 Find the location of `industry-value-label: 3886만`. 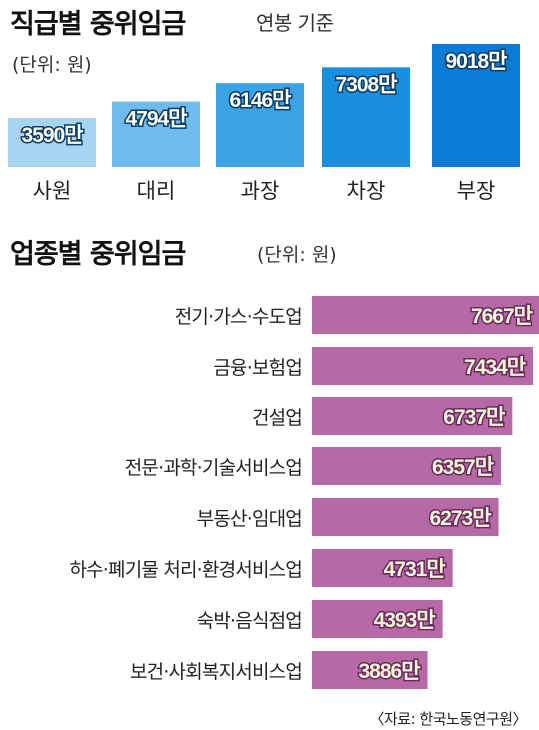

industry-value-label: 3886만 is located at coordinates (390, 671).